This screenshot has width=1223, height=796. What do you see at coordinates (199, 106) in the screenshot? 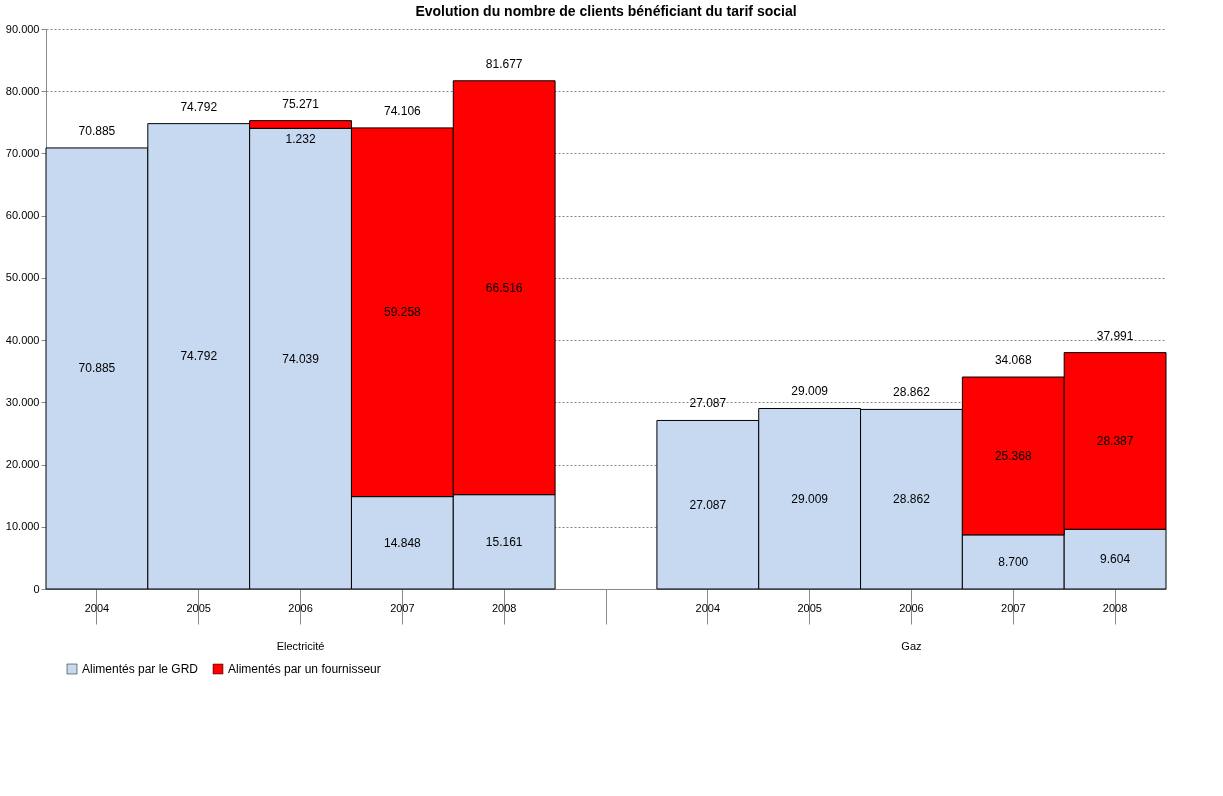
I see `total-label: 74.792` at bounding box center [199, 106].